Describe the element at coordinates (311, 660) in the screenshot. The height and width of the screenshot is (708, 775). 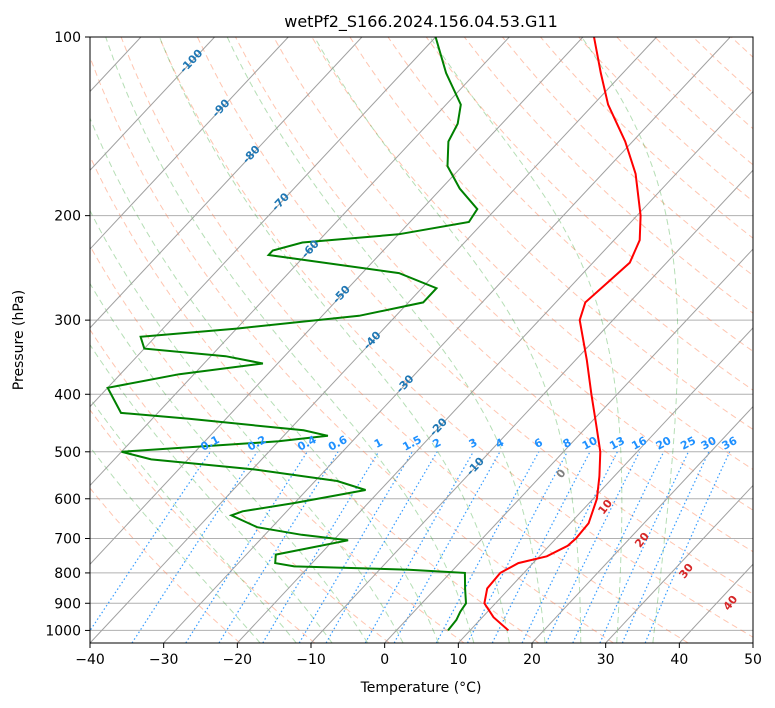
I see `x-tick-label: −10` at that location.